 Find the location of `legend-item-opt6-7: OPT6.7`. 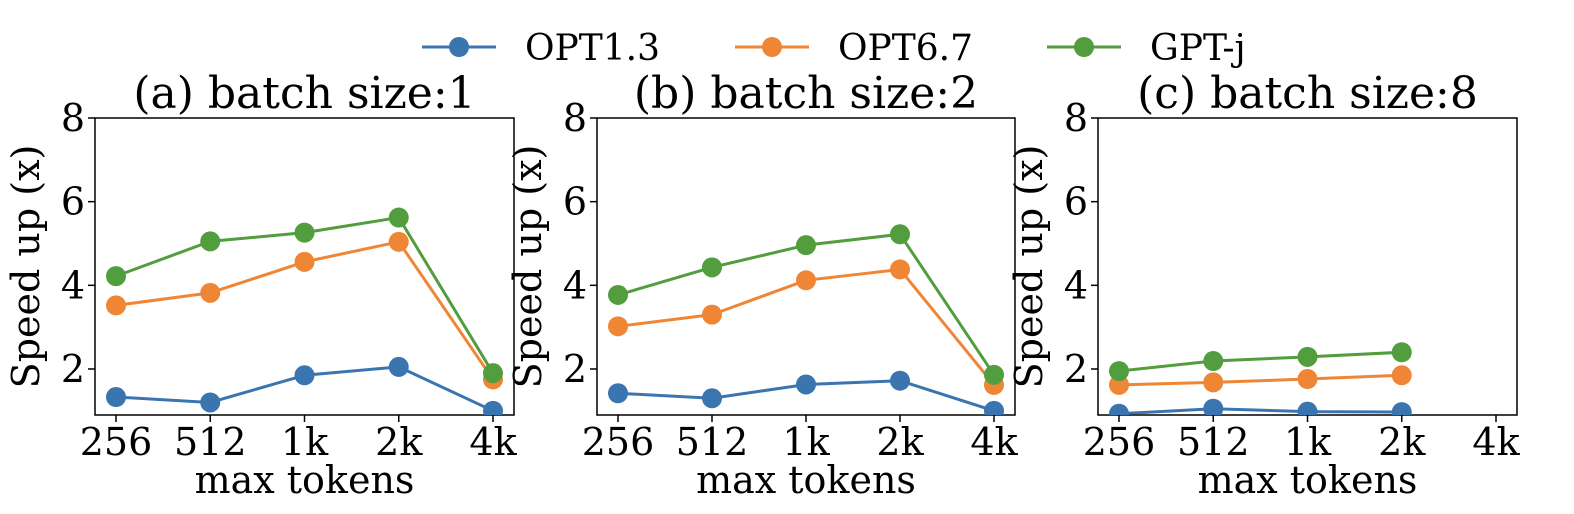

legend-item-opt6-7: OPT6.7 is located at coordinates (854, 48).